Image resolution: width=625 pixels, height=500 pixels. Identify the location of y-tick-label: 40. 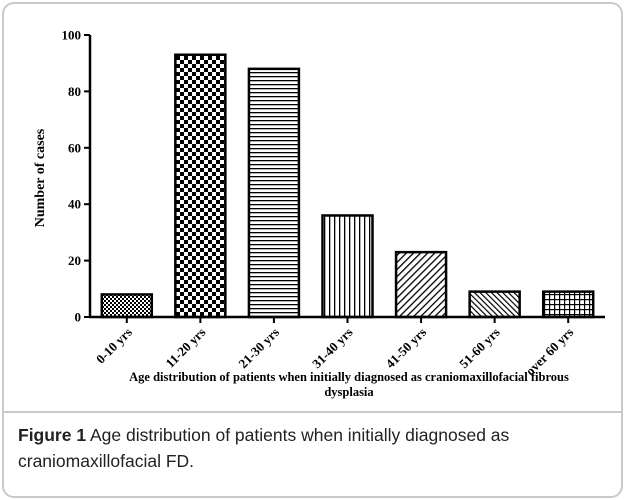
(74, 204).